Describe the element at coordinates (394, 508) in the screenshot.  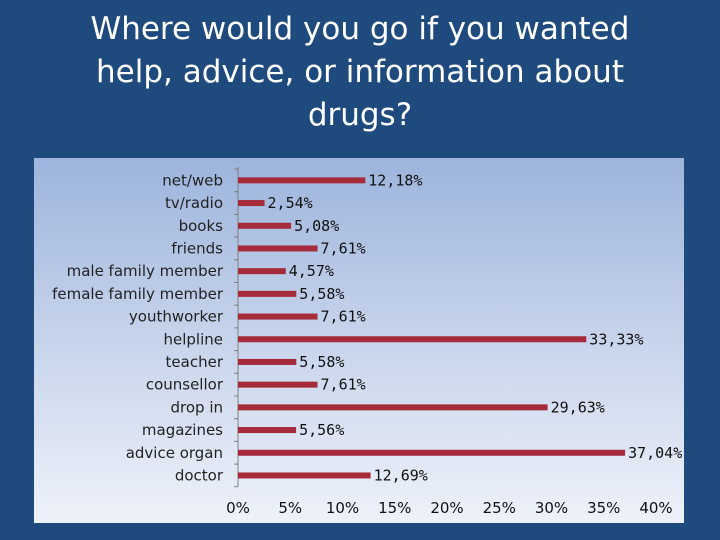
I see `x-tick-label: 15%` at that location.